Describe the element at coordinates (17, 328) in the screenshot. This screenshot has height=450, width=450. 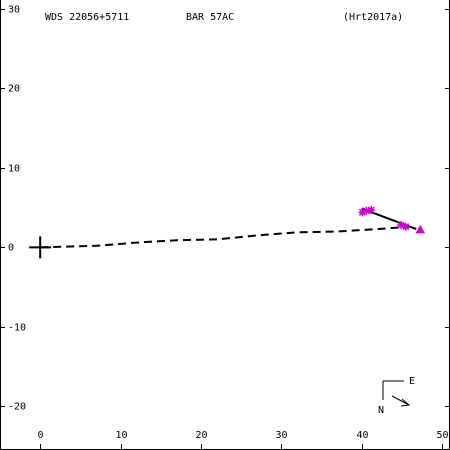
I see `y-tick-label: -10` at that location.